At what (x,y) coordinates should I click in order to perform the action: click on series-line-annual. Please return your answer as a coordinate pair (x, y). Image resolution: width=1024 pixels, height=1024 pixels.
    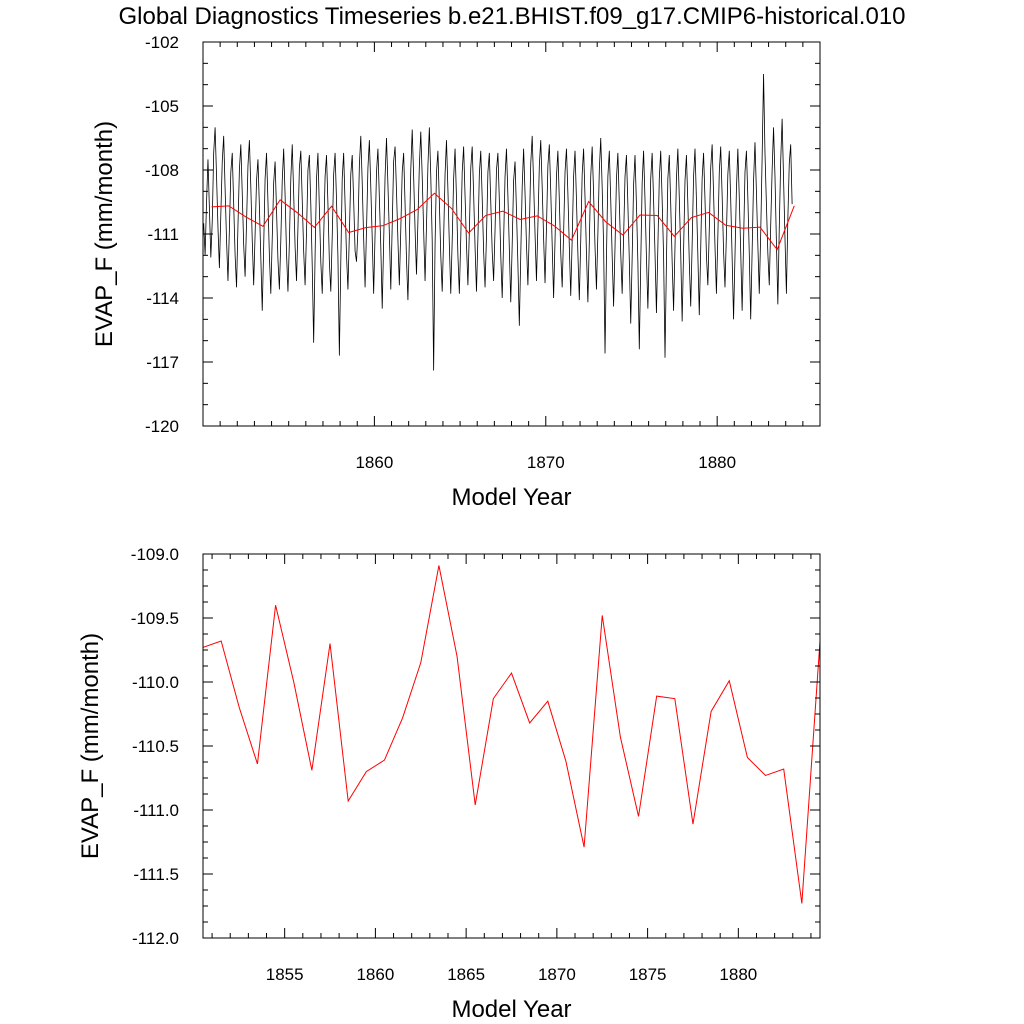
    Looking at the image, I should click on (503, 221).